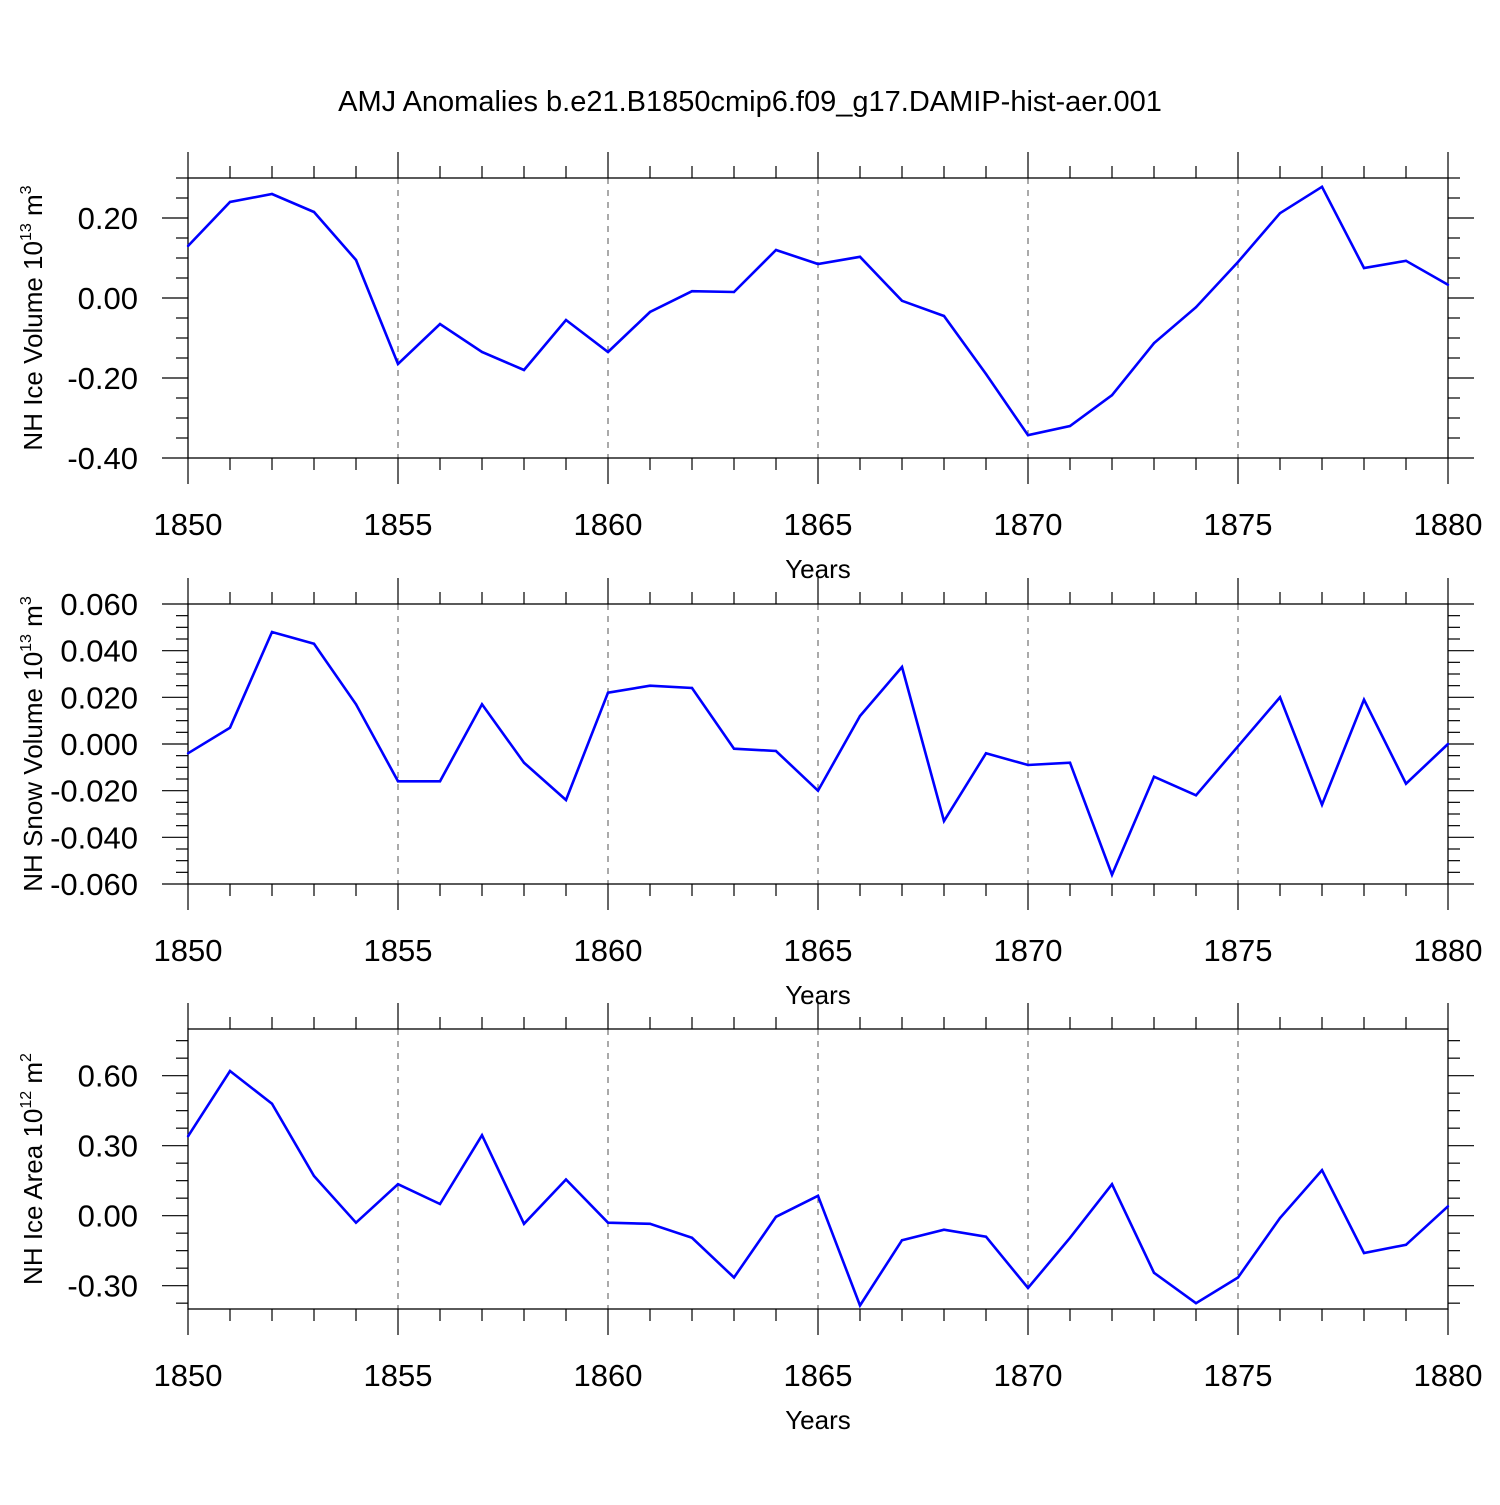 Image resolution: width=1500 pixels, height=1505 pixels. I want to click on x-tick-label: 1870, so click(1028, 524).